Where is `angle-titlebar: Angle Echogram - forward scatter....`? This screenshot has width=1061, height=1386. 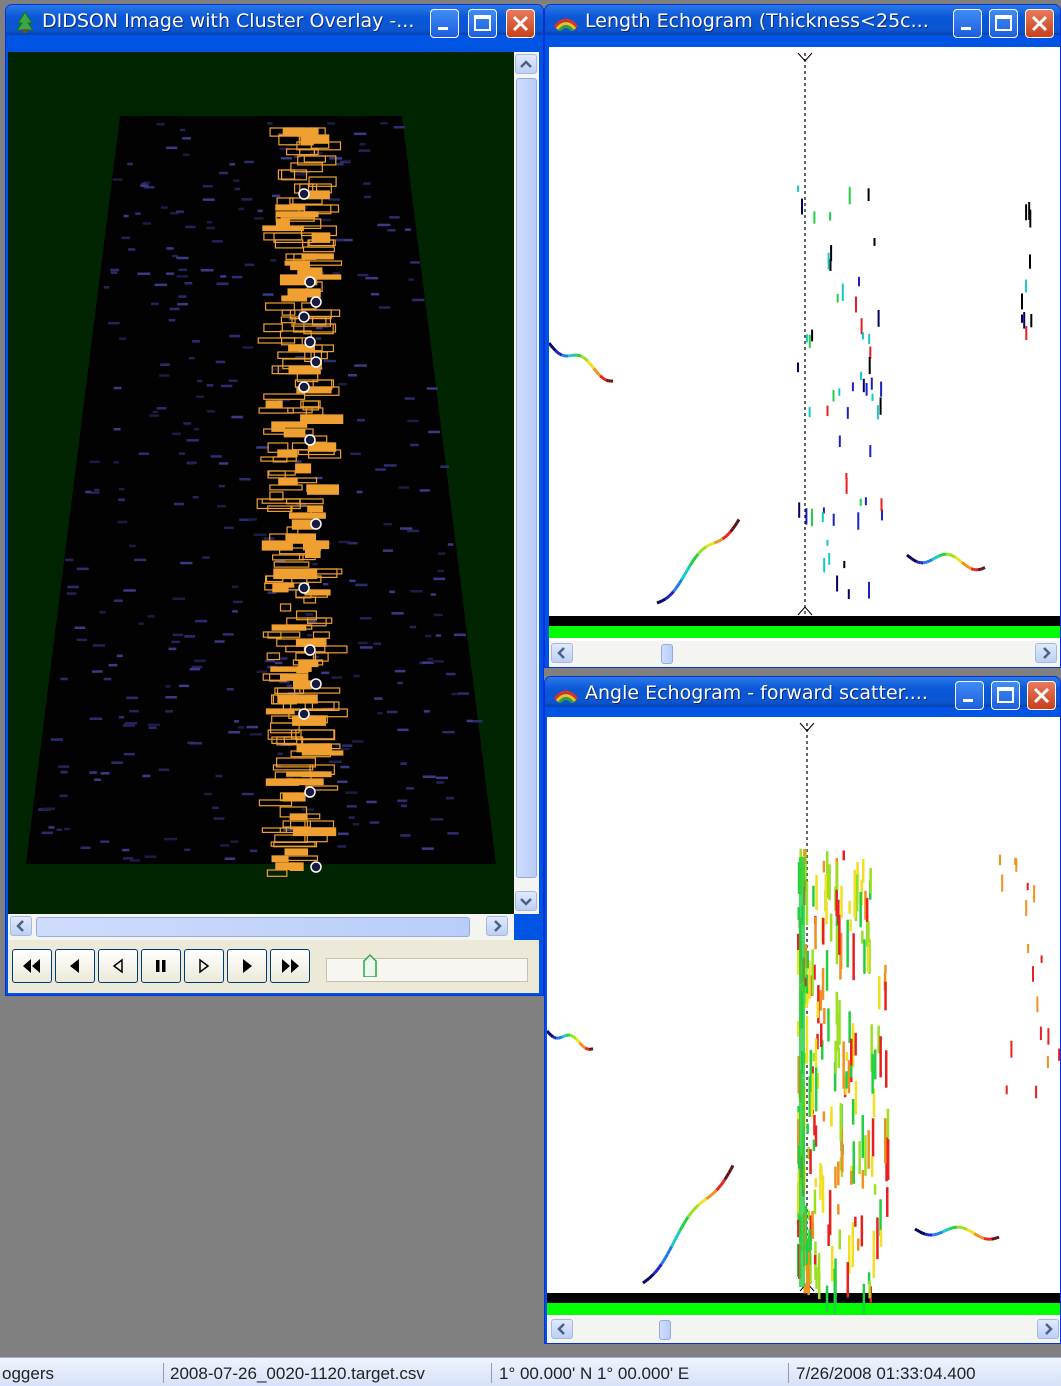 angle-titlebar: Angle Echogram - forward scatter.... is located at coordinates (802, 693).